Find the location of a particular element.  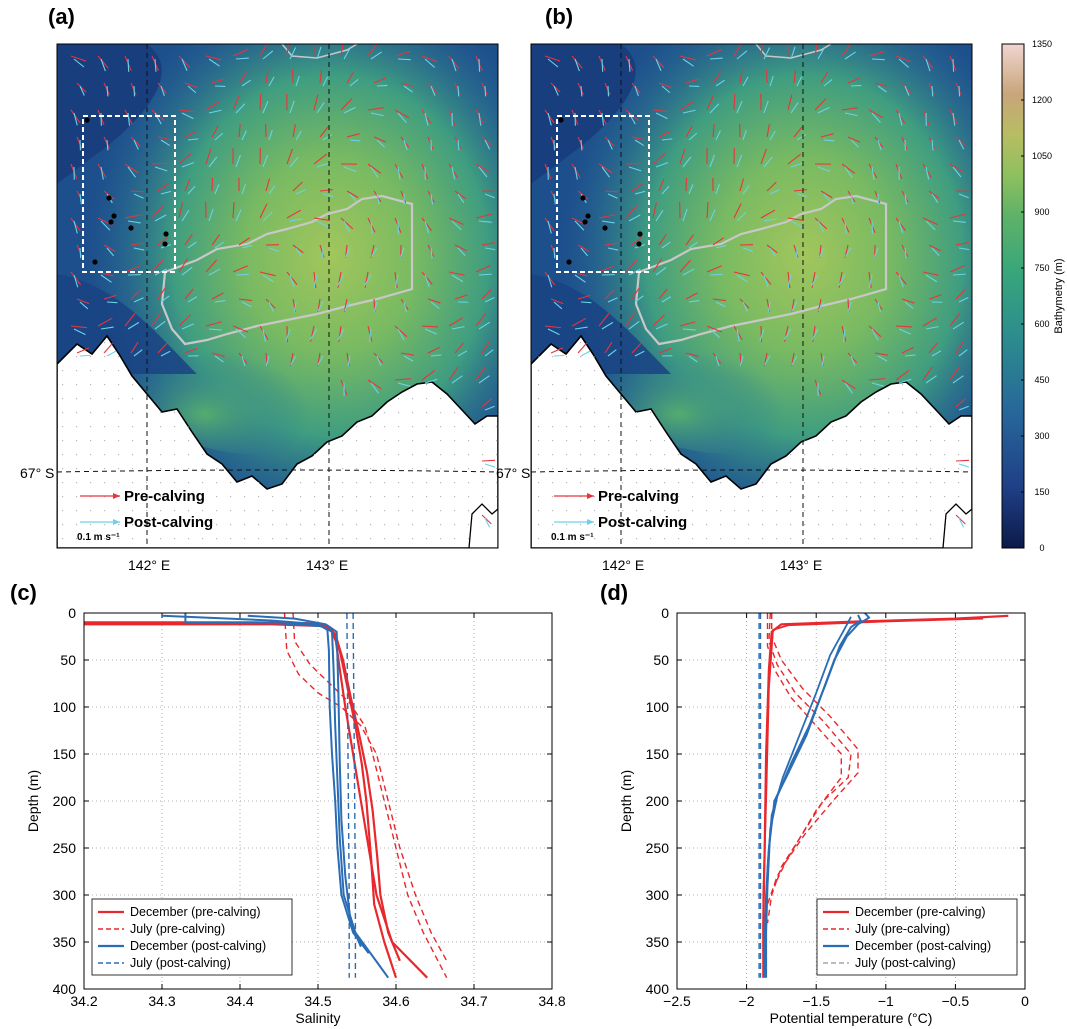

y-tick-label: 200 is located at coordinates (65, 801).